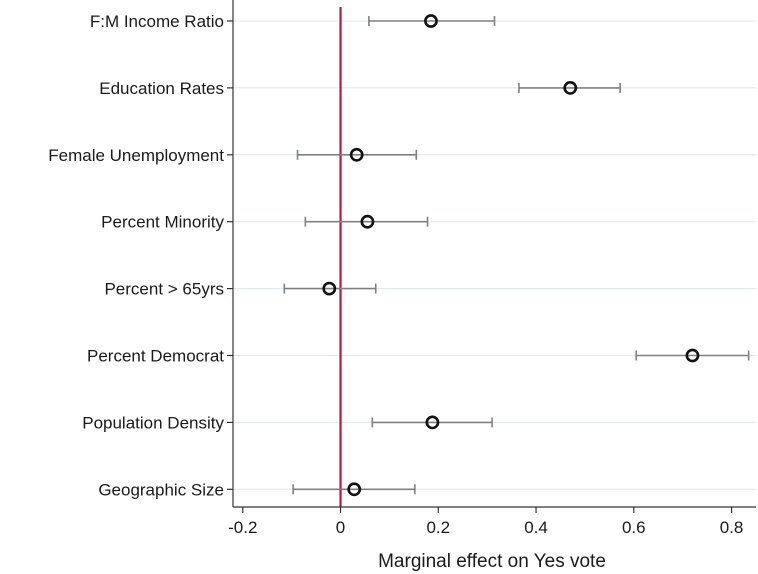 The image size is (758, 574). I want to click on x-tick-label: 0.6, so click(634, 527).